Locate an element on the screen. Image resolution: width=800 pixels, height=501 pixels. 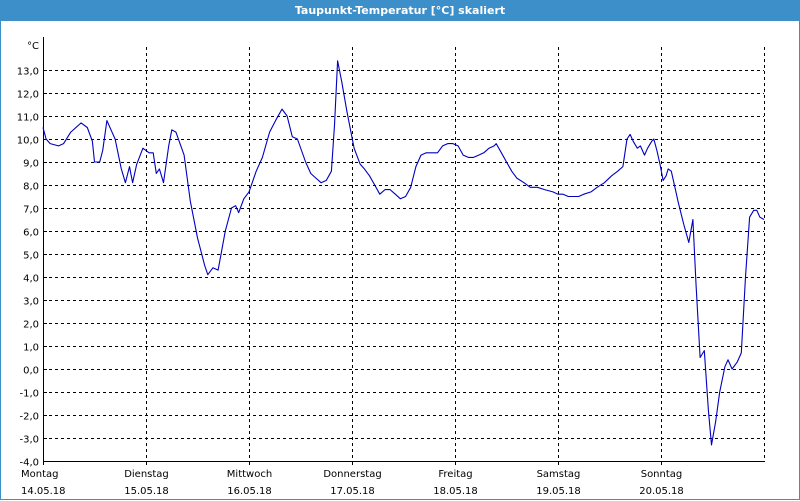
x-tick-label-date: 16.05.18 is located at coordinates (249, 491).